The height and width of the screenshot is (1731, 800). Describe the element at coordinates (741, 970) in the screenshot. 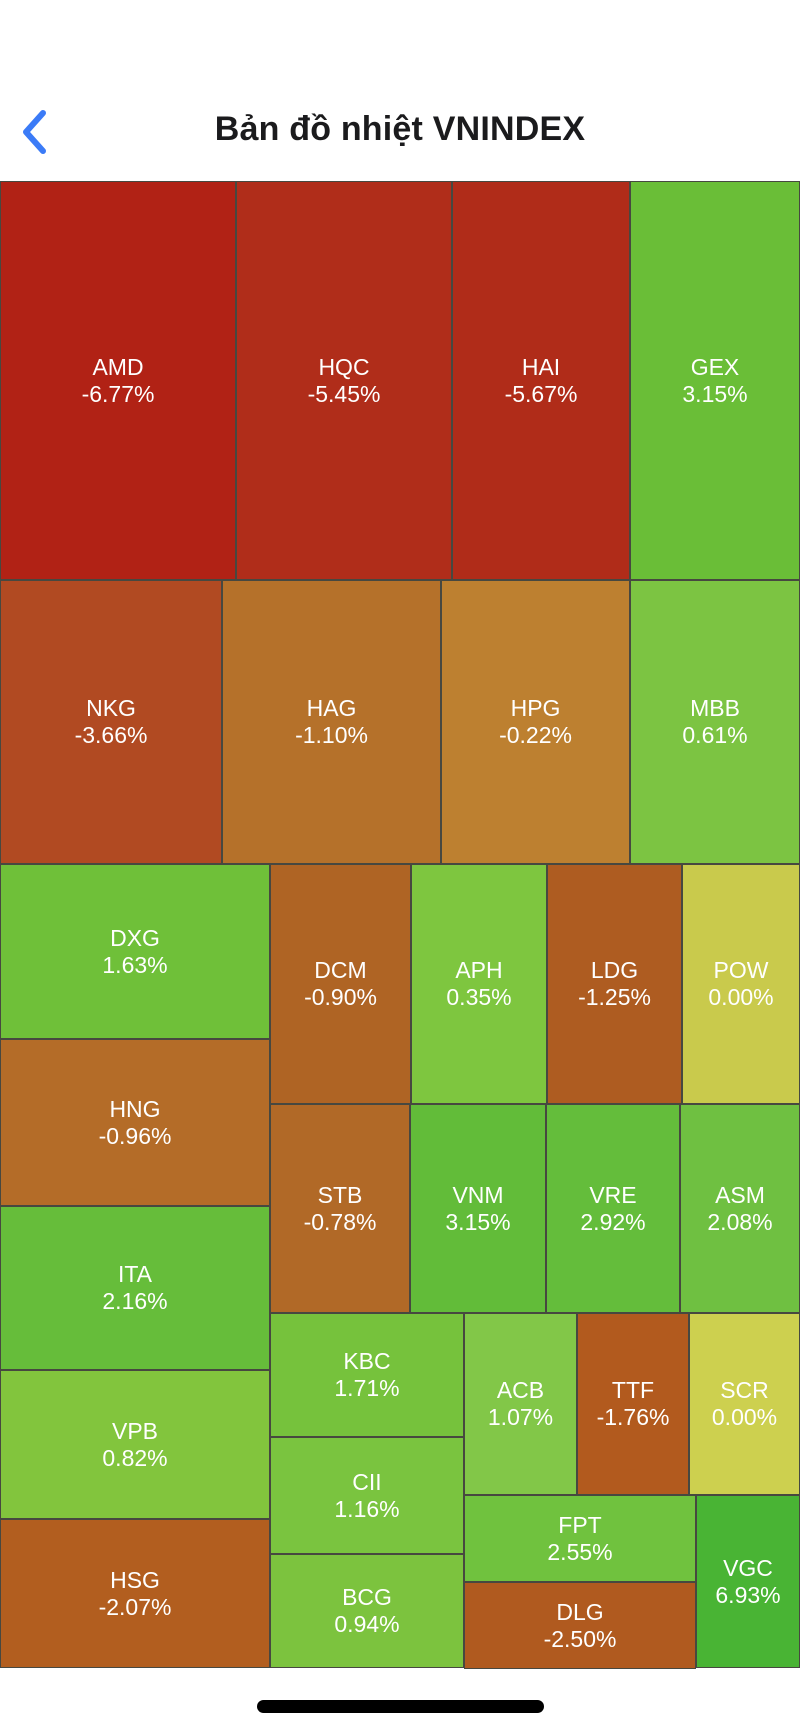

I see `tile-ticker: POW` at that location.